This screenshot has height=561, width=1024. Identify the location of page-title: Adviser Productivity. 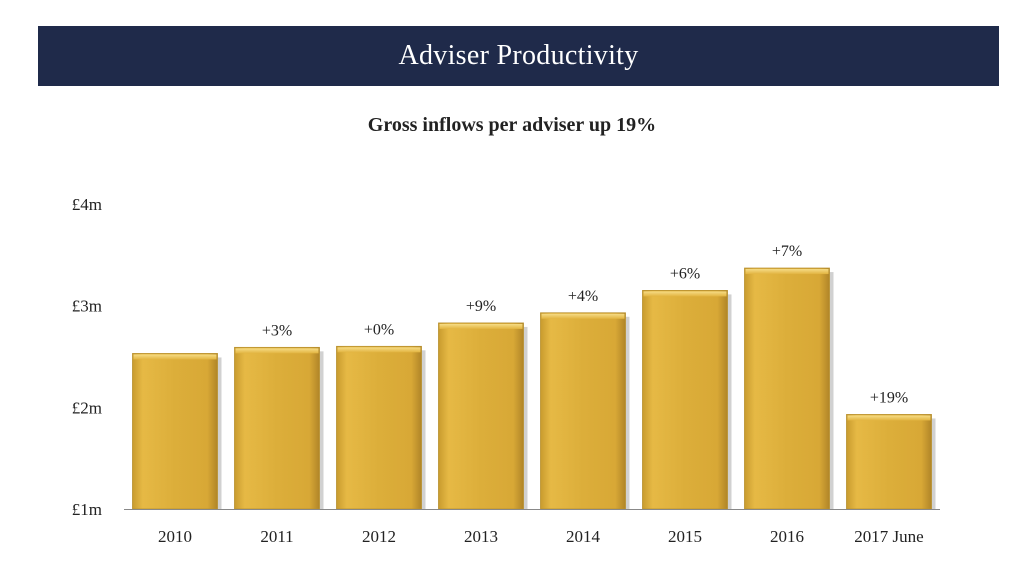
(518, 55).